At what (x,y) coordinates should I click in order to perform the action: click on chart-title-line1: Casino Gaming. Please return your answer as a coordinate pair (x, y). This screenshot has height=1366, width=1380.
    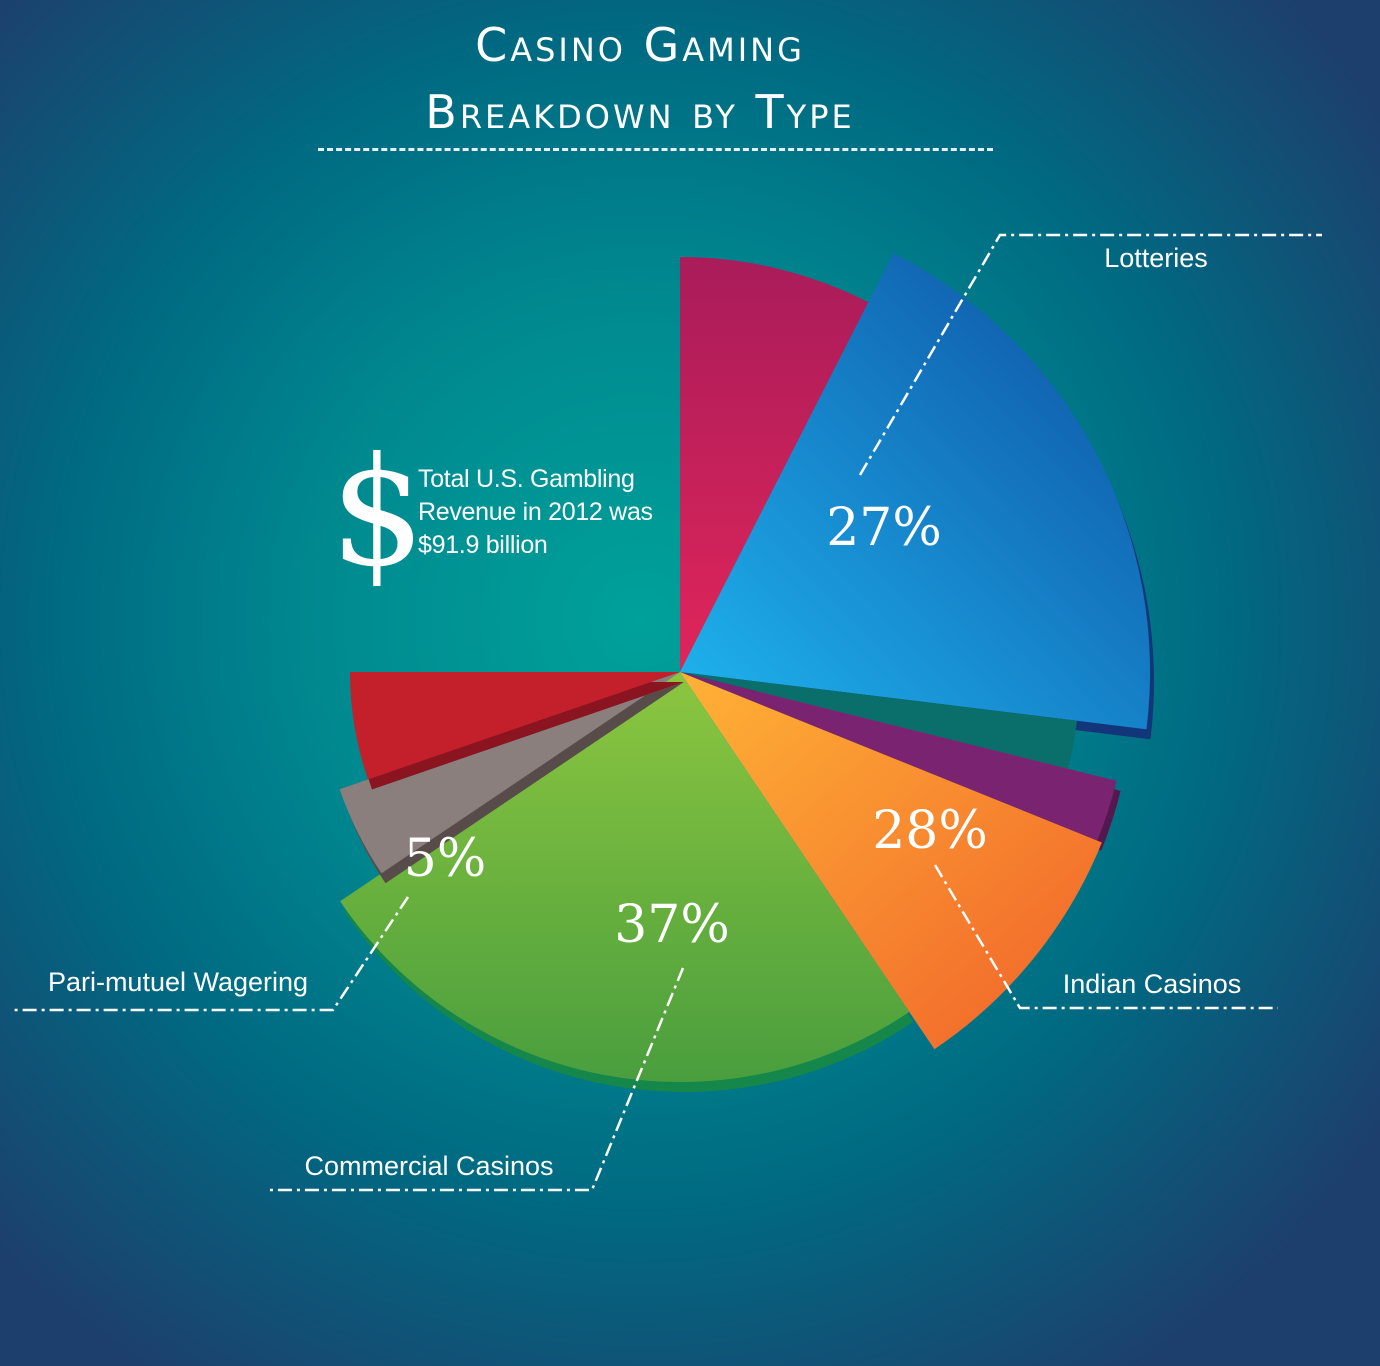
    Looking at the image, I should click on (640, 45).